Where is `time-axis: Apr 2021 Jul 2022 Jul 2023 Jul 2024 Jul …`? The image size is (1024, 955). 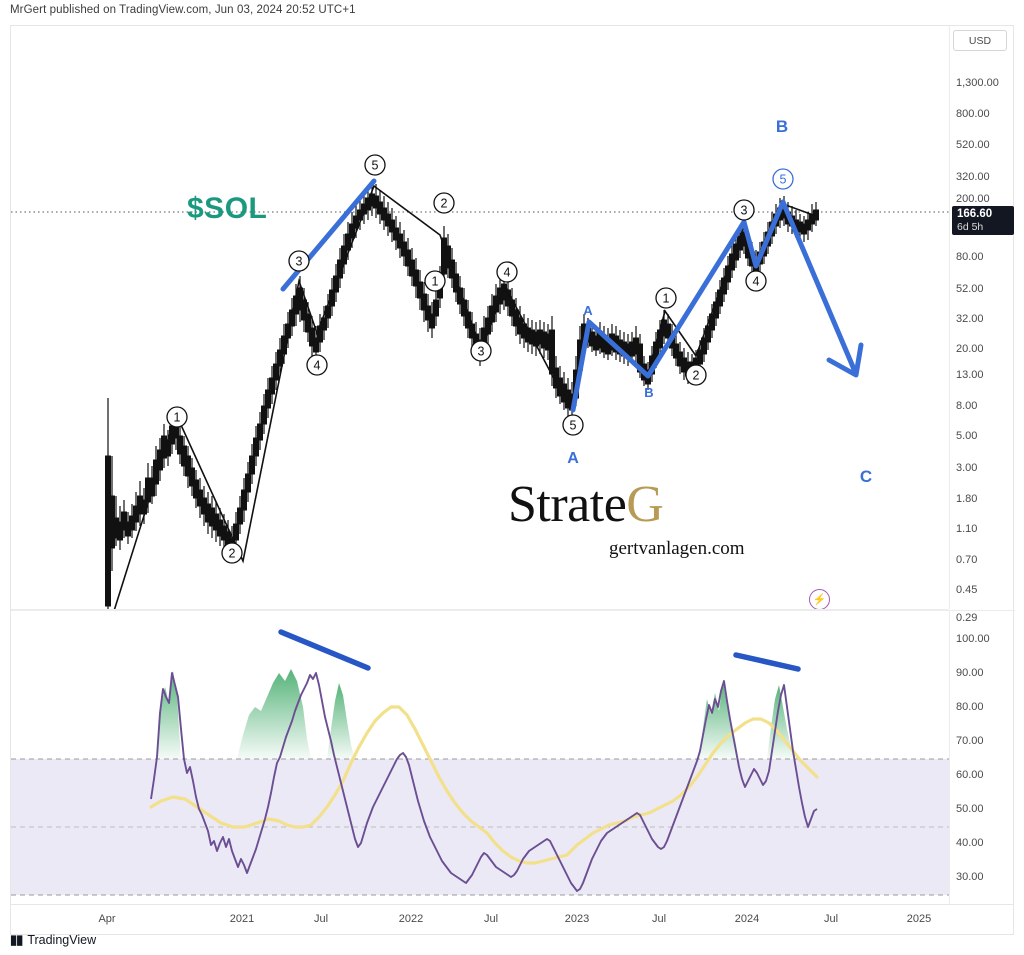 time-axis: Apr 2021 Jul 2022 Jul 2023 Jul 2024 Jul … is located at coordinates (512, 920).